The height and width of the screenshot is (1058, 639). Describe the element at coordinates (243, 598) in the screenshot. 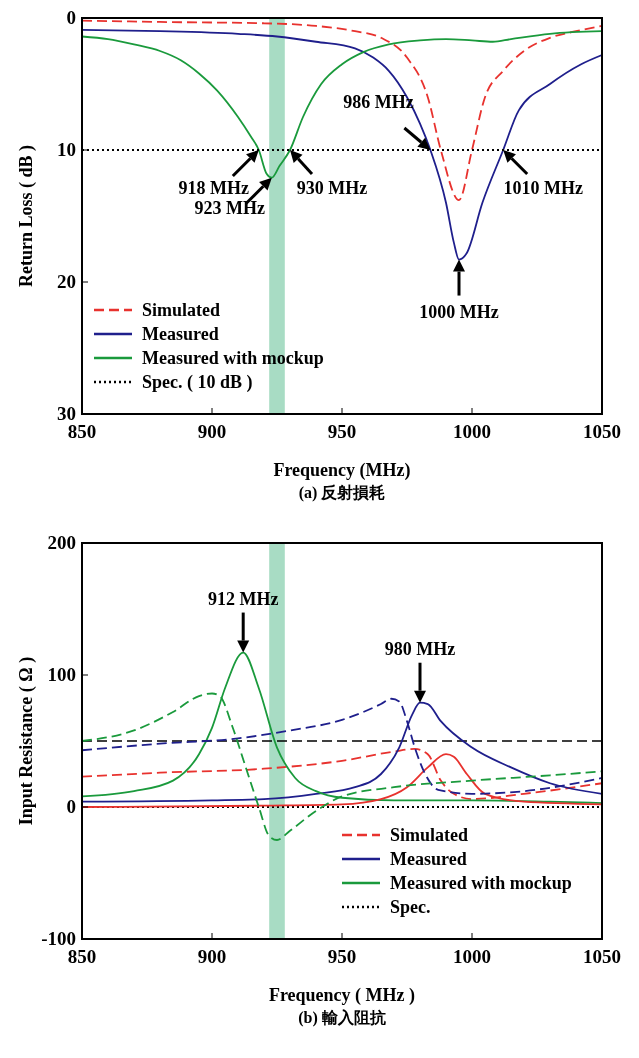

I see `annotation: 912 MHz` at that location.